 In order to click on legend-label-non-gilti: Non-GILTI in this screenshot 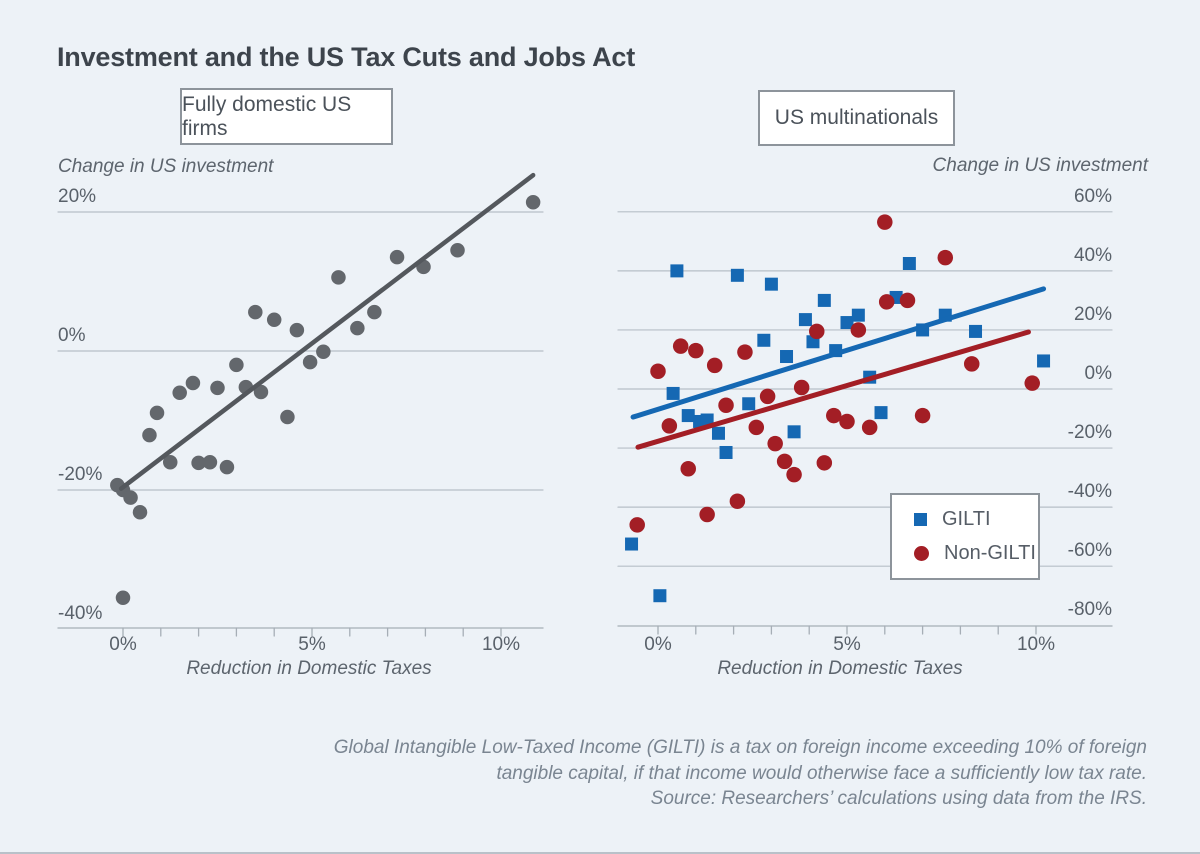, I will do `click(990, 553)`.